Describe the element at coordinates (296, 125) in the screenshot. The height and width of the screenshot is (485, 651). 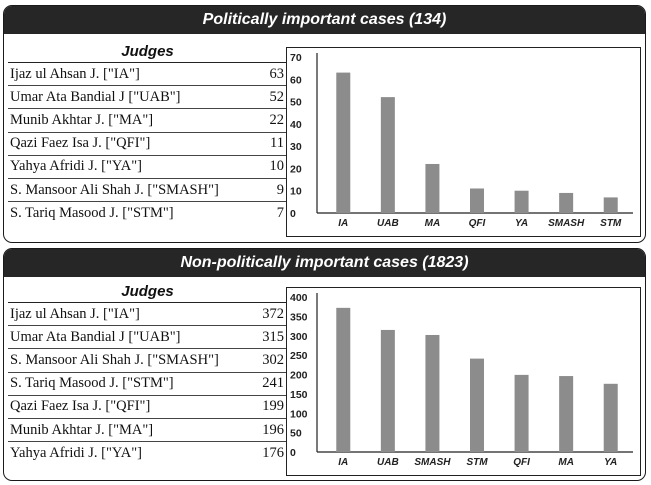
I see `y-tick-label: 40` at that location.